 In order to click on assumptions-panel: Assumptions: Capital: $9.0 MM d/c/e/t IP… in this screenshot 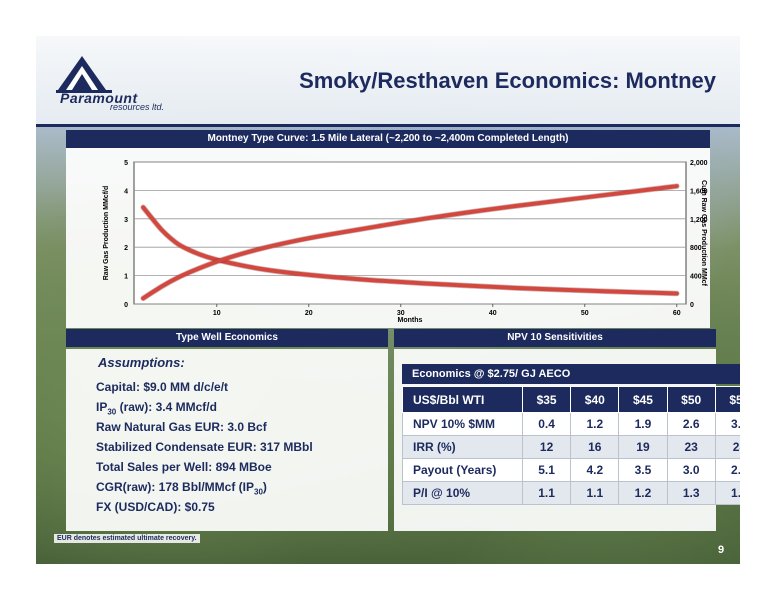, I will do `click(227, 440)`.